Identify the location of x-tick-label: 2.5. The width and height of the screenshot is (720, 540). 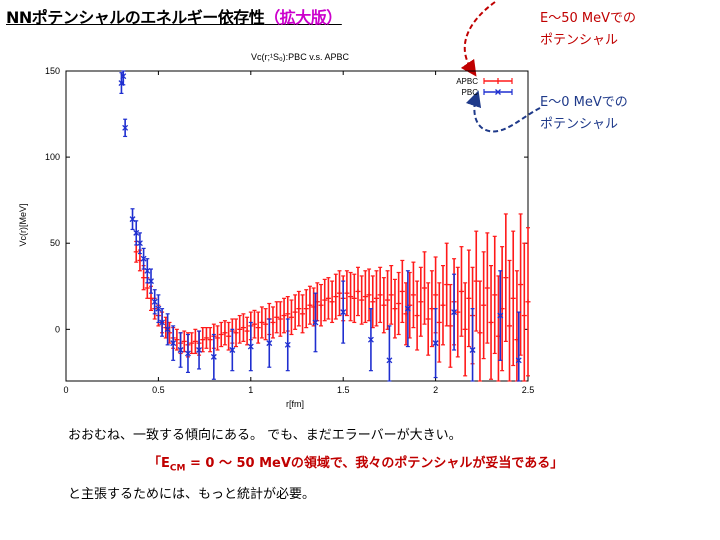
(528, 390).